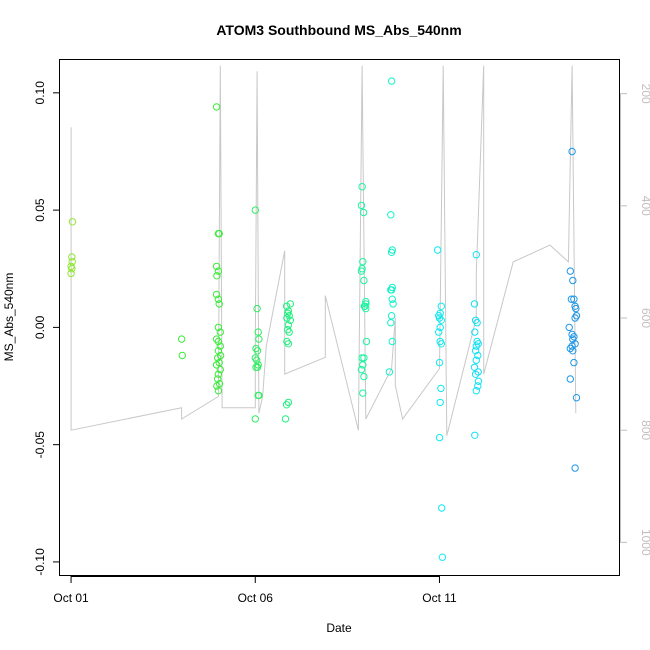  Describe the element at coordinates (644, 318) in the screenshot. I see `y2-tick-label: 600` at that location.